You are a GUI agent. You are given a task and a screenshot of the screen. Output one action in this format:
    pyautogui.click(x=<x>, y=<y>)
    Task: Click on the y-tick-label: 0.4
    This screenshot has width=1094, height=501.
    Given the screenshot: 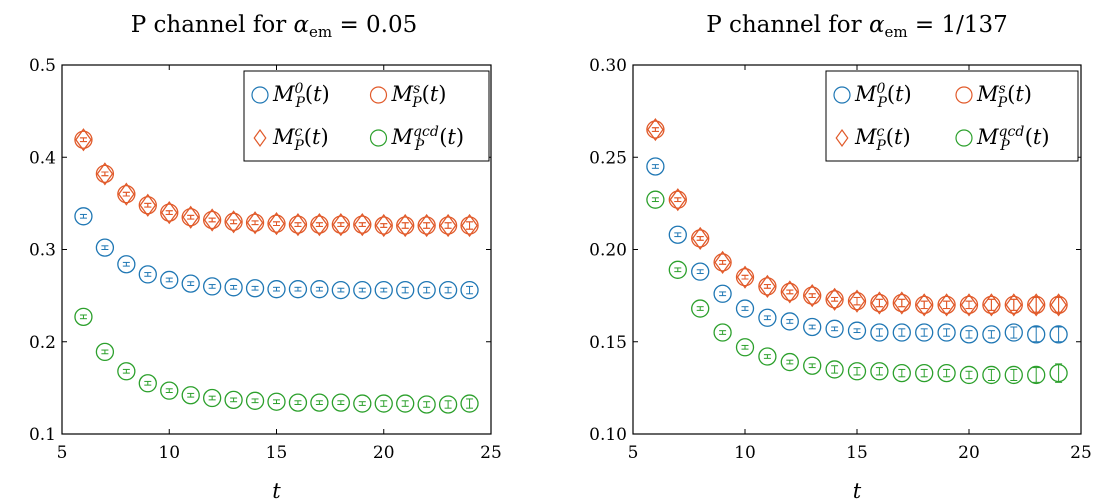 What is the action you would take?
    pyautogui.click(x=42, y=158)
    